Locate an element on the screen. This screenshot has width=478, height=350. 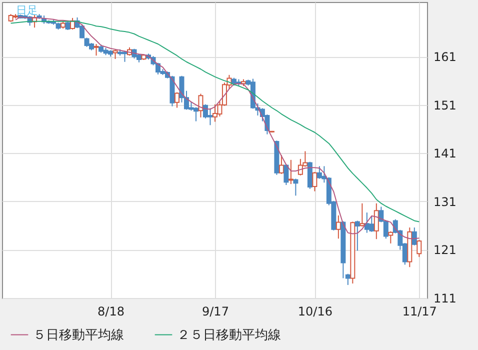
y-tick-label: 141 is located at coordinates (445, 153).